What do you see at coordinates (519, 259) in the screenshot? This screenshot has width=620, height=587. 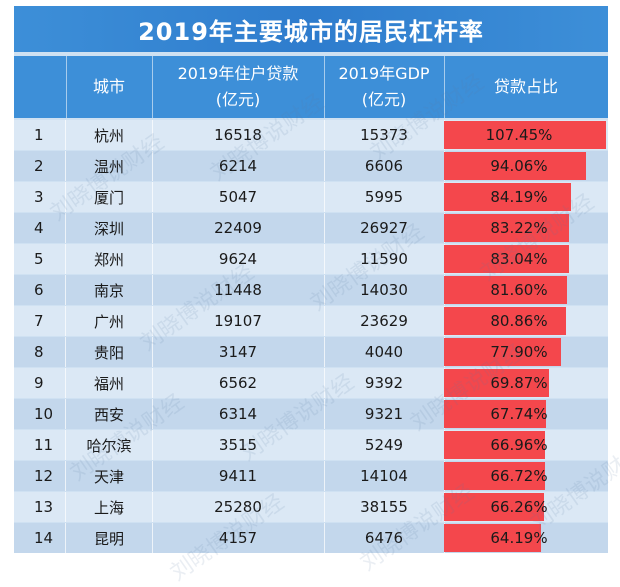 I see `ratio-label: 83.04%` at bounding box center [519, 259].